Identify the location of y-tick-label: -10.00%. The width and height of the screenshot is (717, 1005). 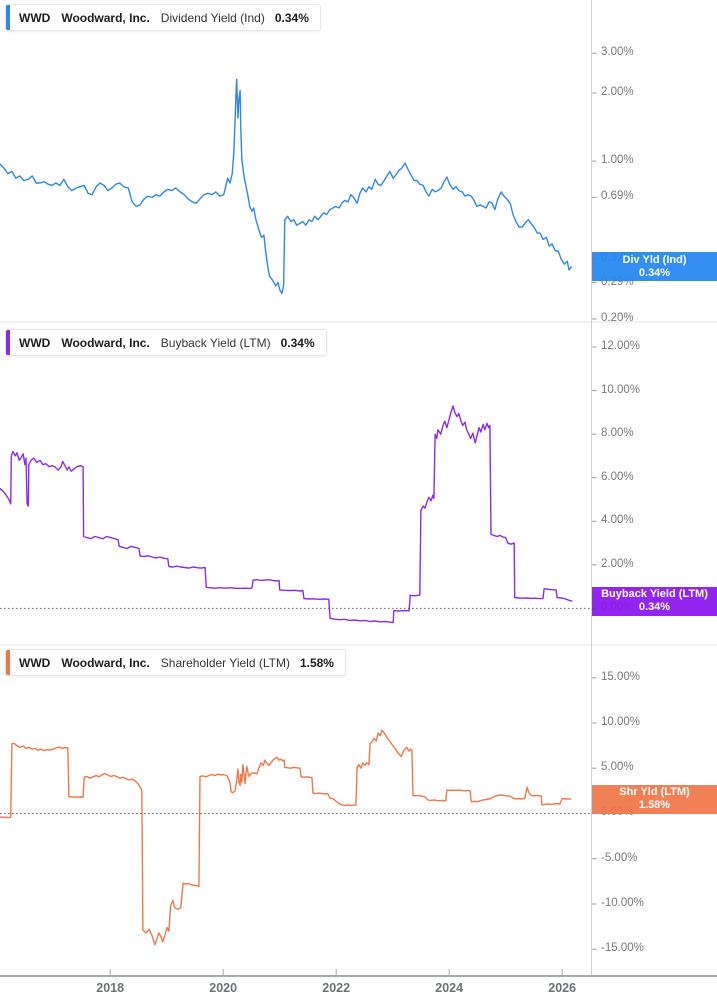
(622, 902).